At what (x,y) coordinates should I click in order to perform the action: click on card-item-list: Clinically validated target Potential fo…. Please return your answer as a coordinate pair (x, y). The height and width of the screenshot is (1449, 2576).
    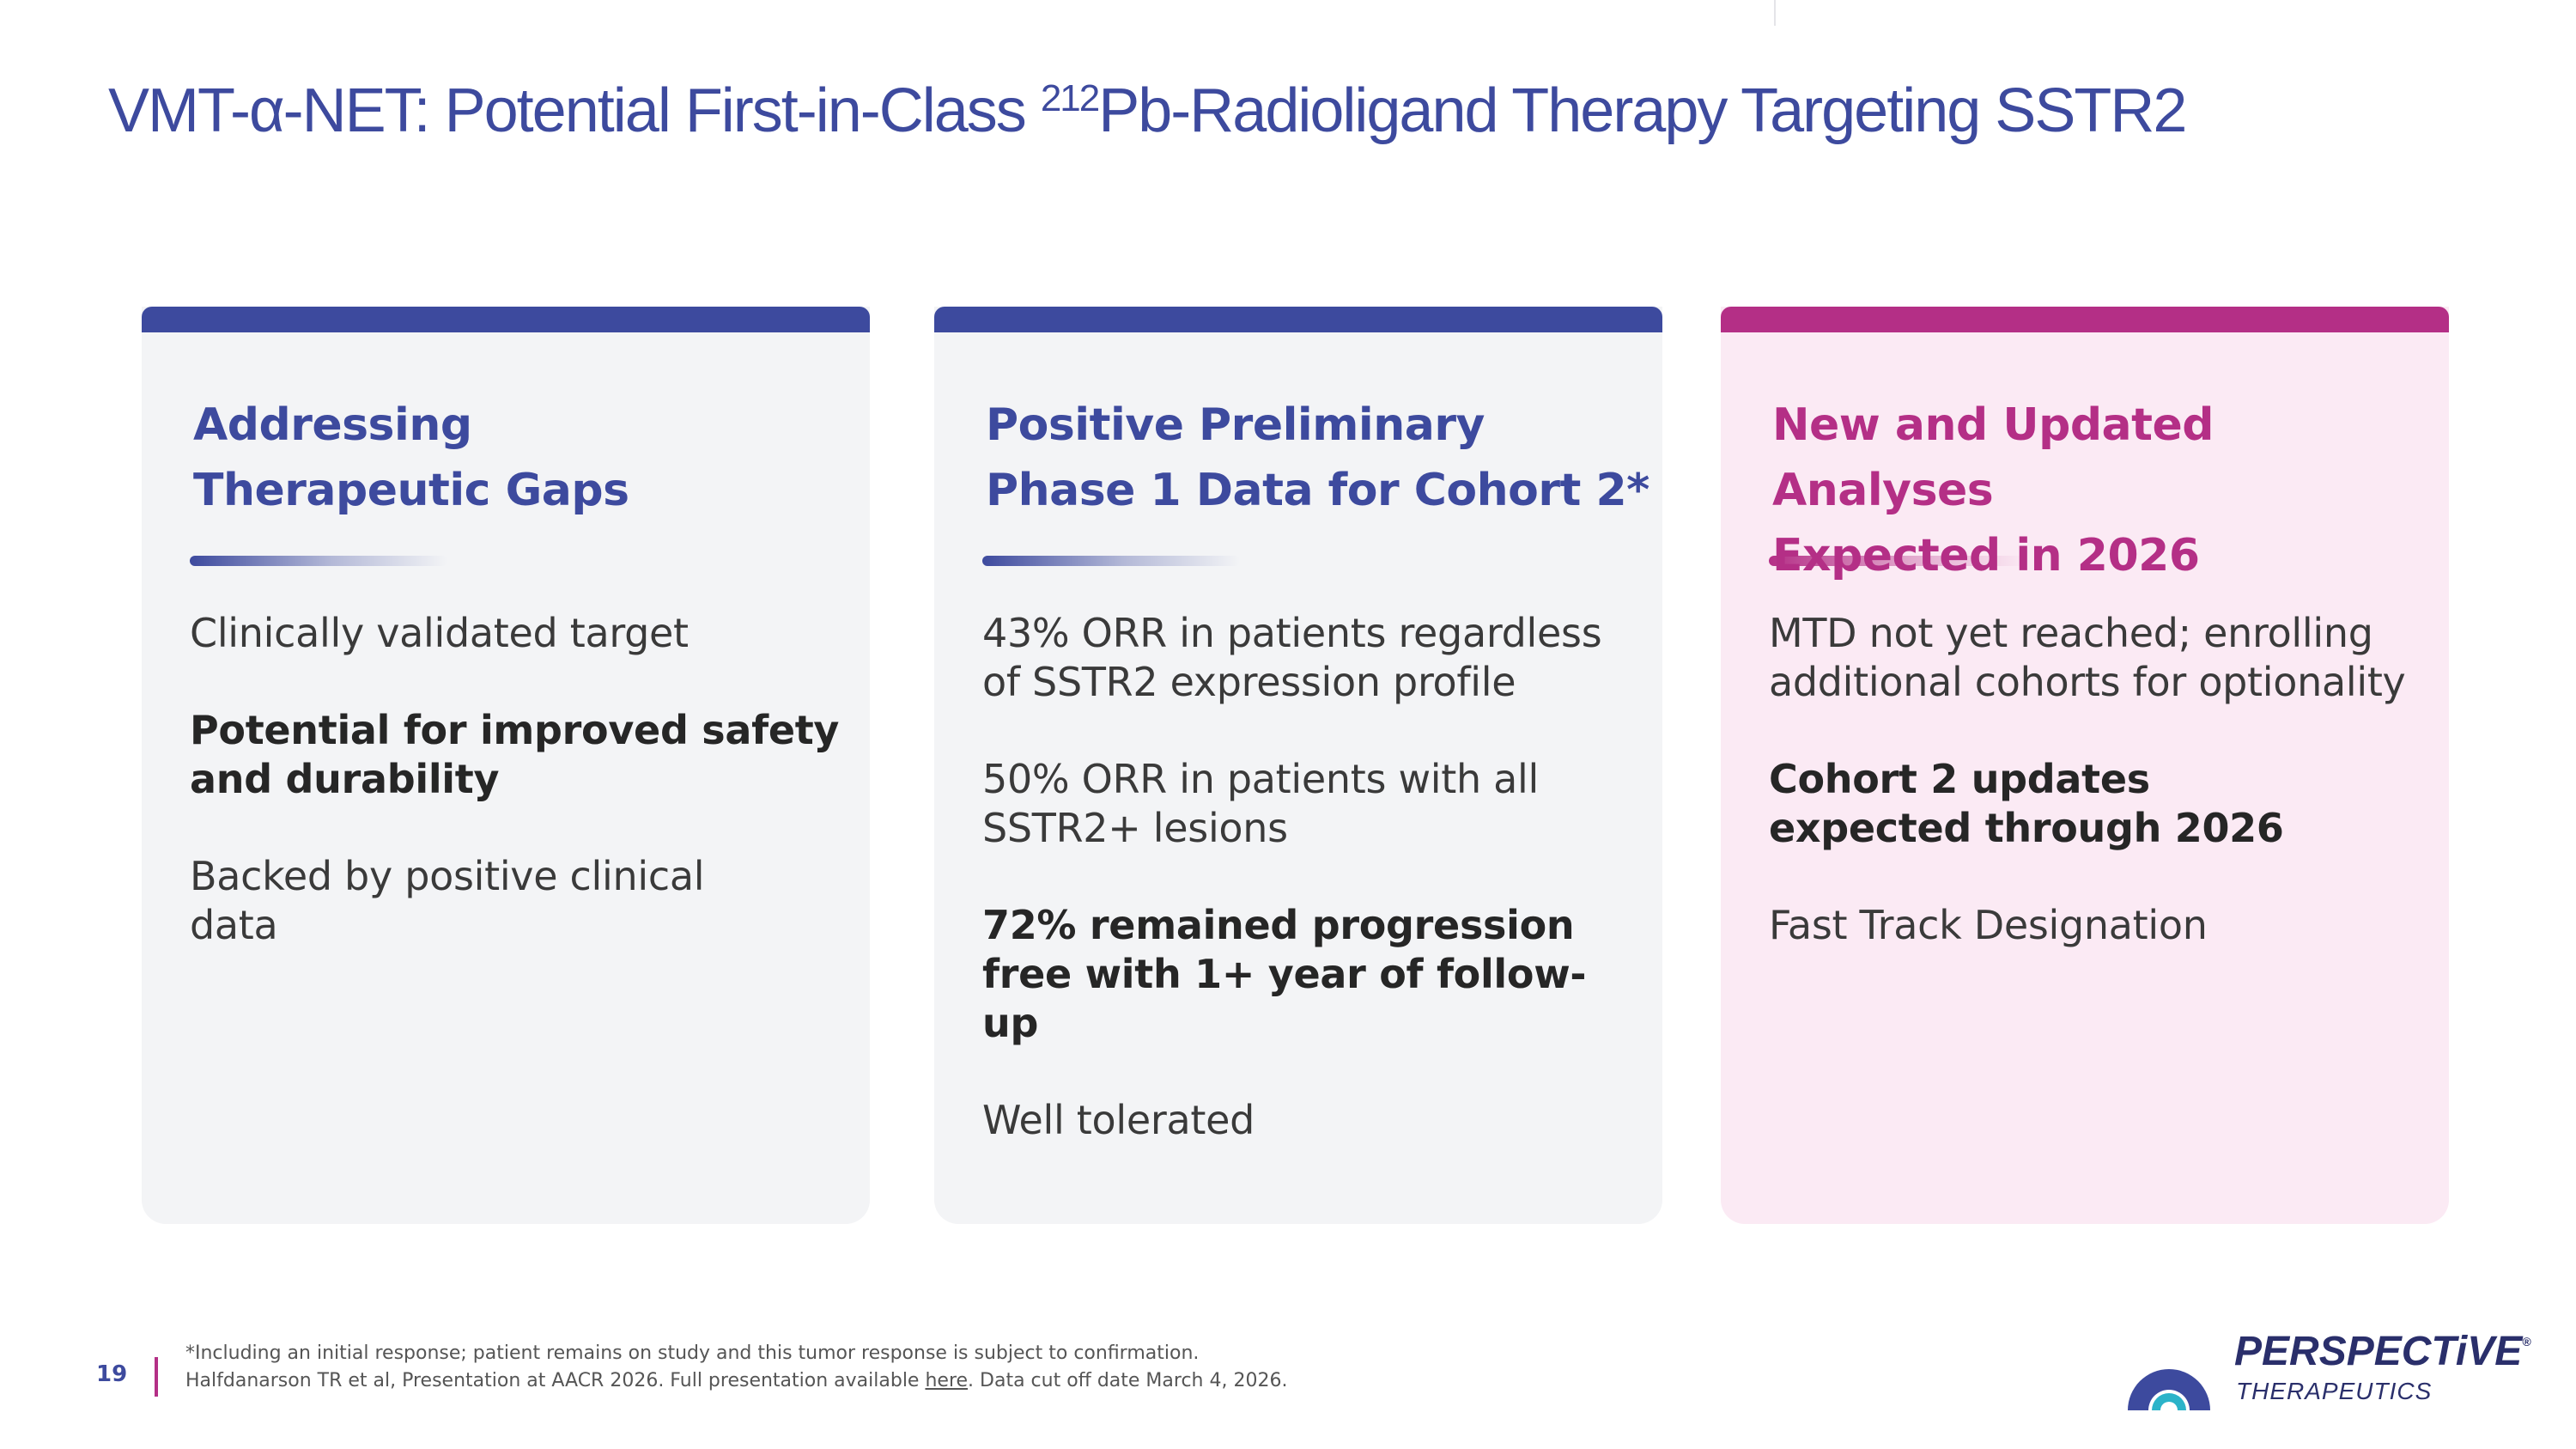
    Looking at the image, I should click on (516, 803).